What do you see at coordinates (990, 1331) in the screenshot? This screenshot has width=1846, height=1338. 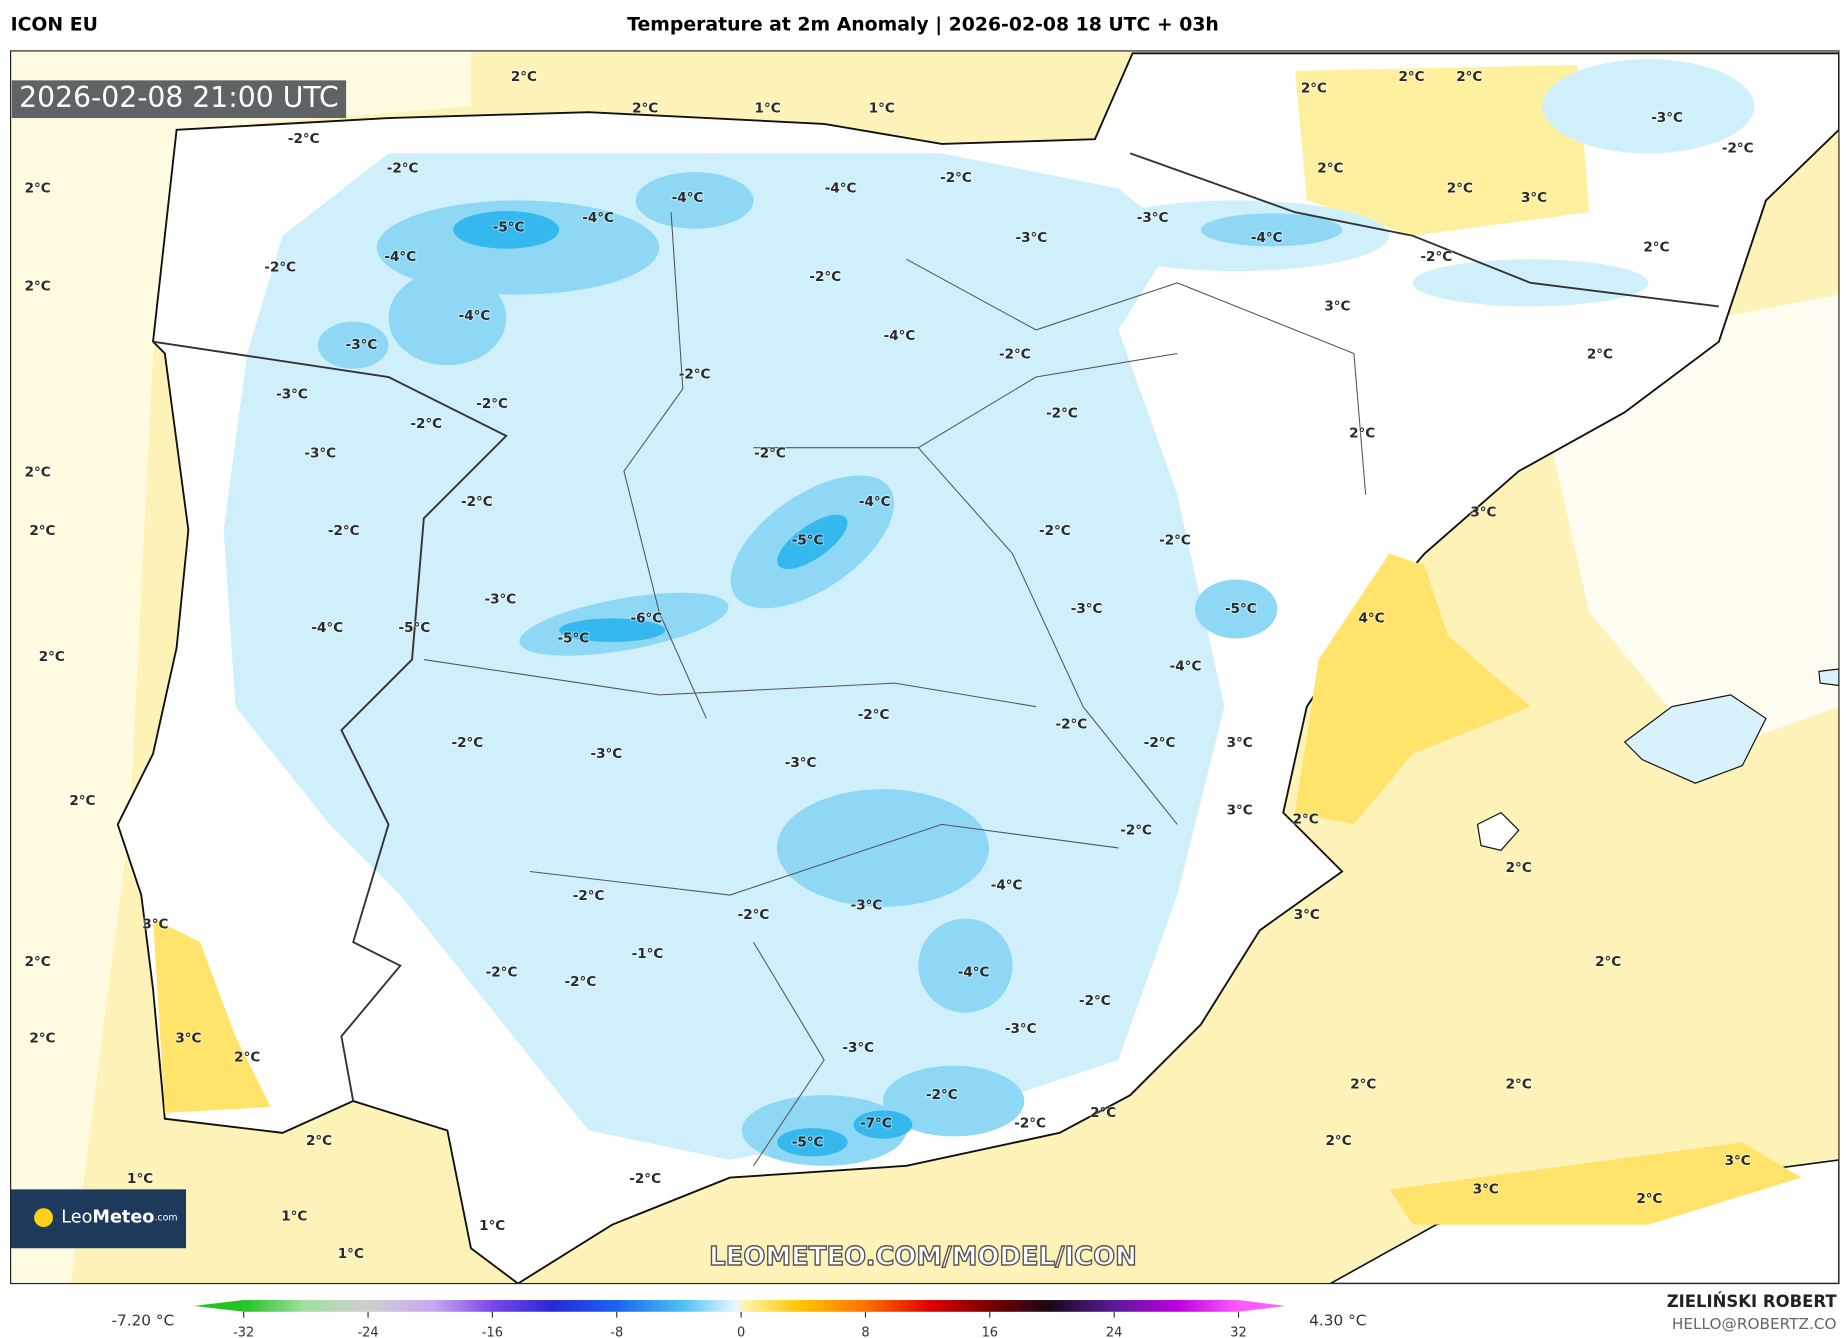 I see `colorbar-tick-label: 16` at bounding box center [990, 1331].